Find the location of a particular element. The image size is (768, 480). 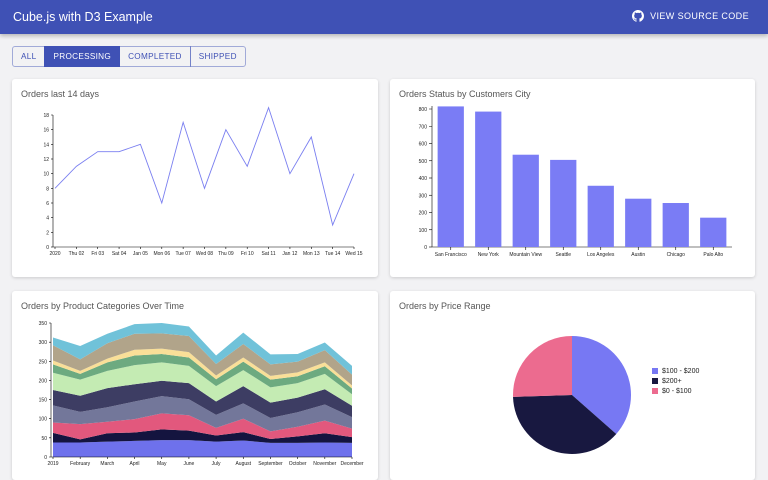

legend-item: $0 - $100 is located at coordinates (675, 391).